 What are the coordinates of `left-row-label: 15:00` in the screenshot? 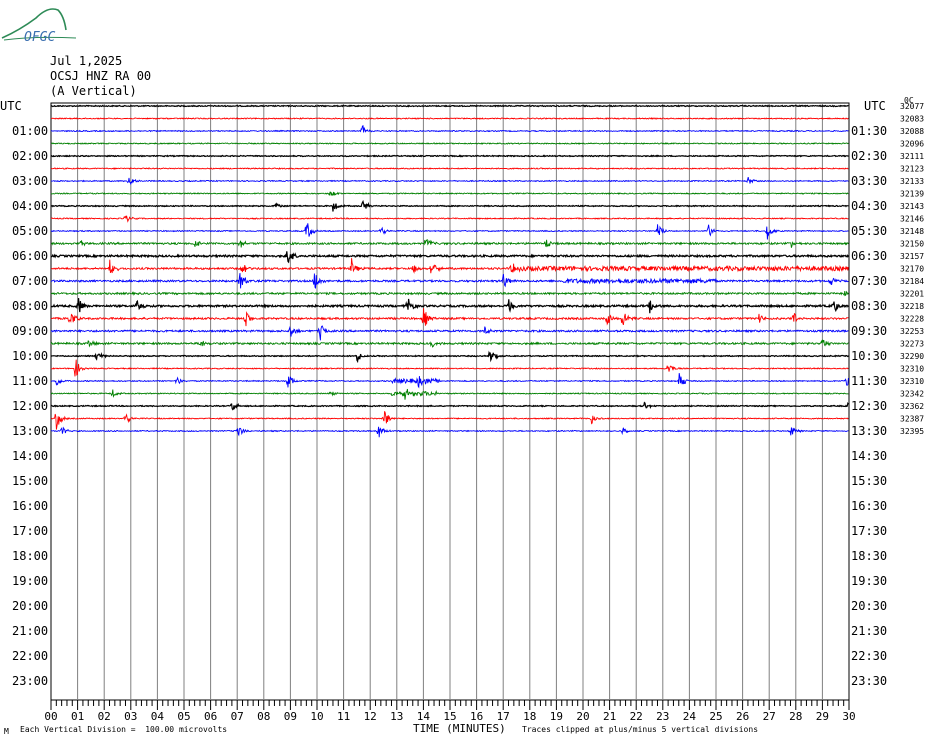 It's located at (30, 481).